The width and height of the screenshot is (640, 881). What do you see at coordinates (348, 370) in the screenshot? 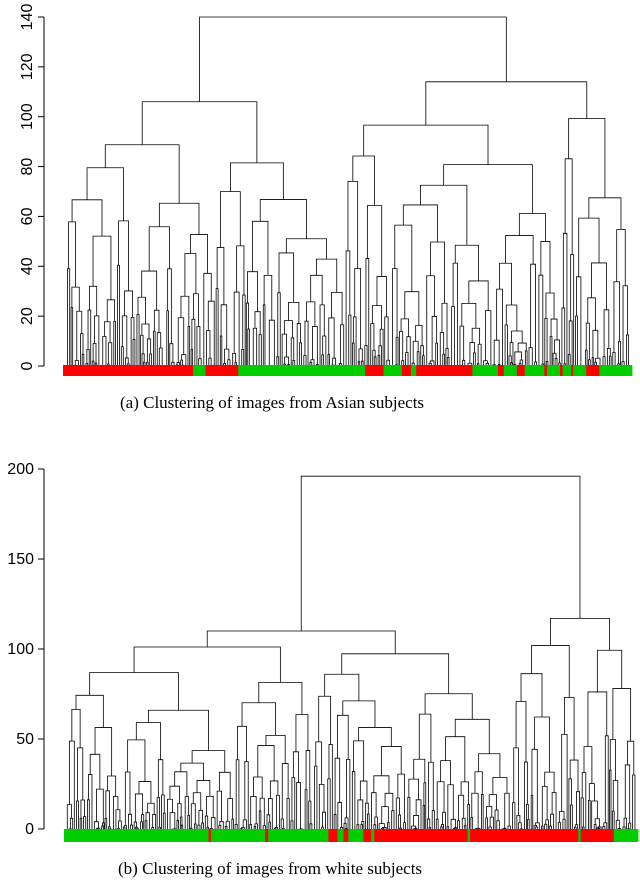
I see `panel-a-leaf-color-bar` at bounding box center [348, 370].